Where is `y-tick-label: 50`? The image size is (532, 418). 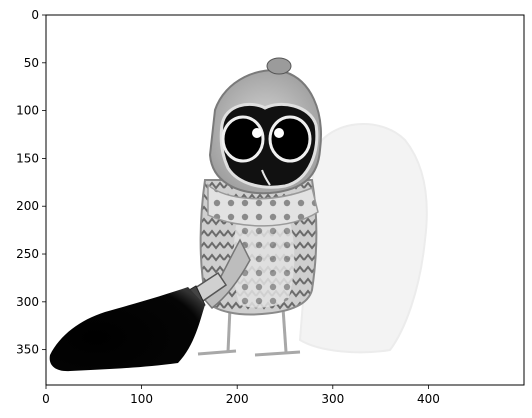
y-tick-label: 50 is located at coordinates (31, 63).